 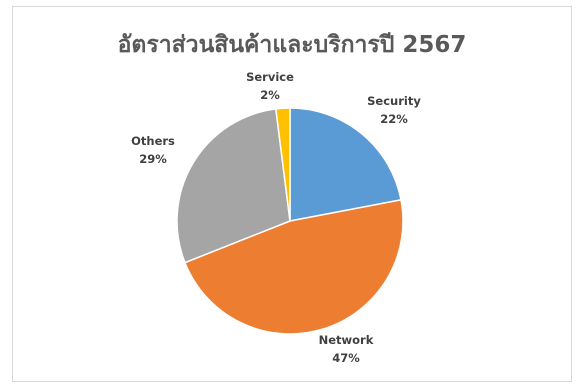 I want to click on slice-label-others: Others, so click(x=153, y=141).